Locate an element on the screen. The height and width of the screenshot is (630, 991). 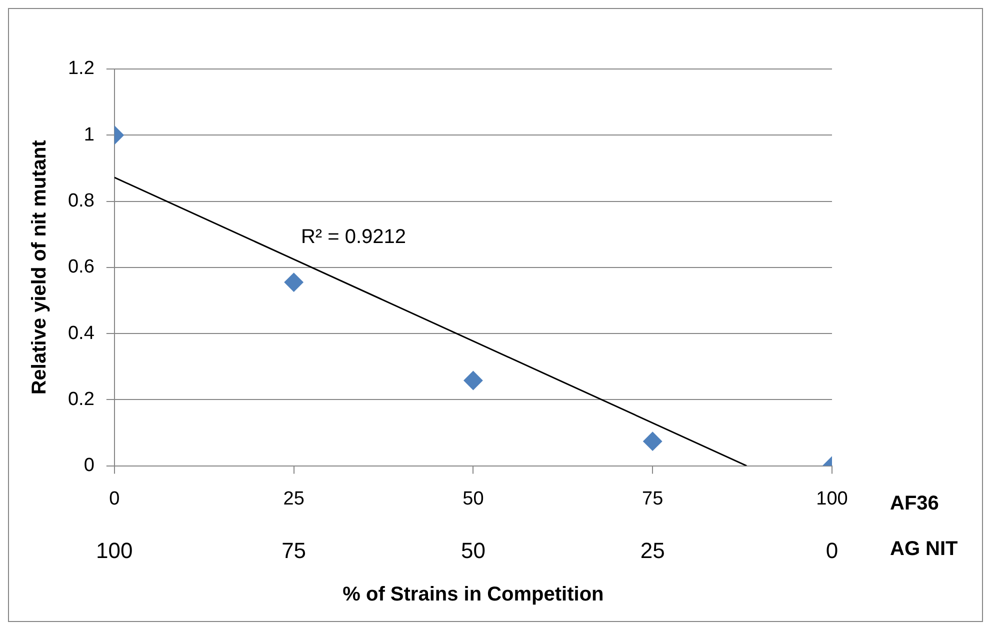
y-axis-title: Relative yield of nit mutant is located at coordinates (39, 267).